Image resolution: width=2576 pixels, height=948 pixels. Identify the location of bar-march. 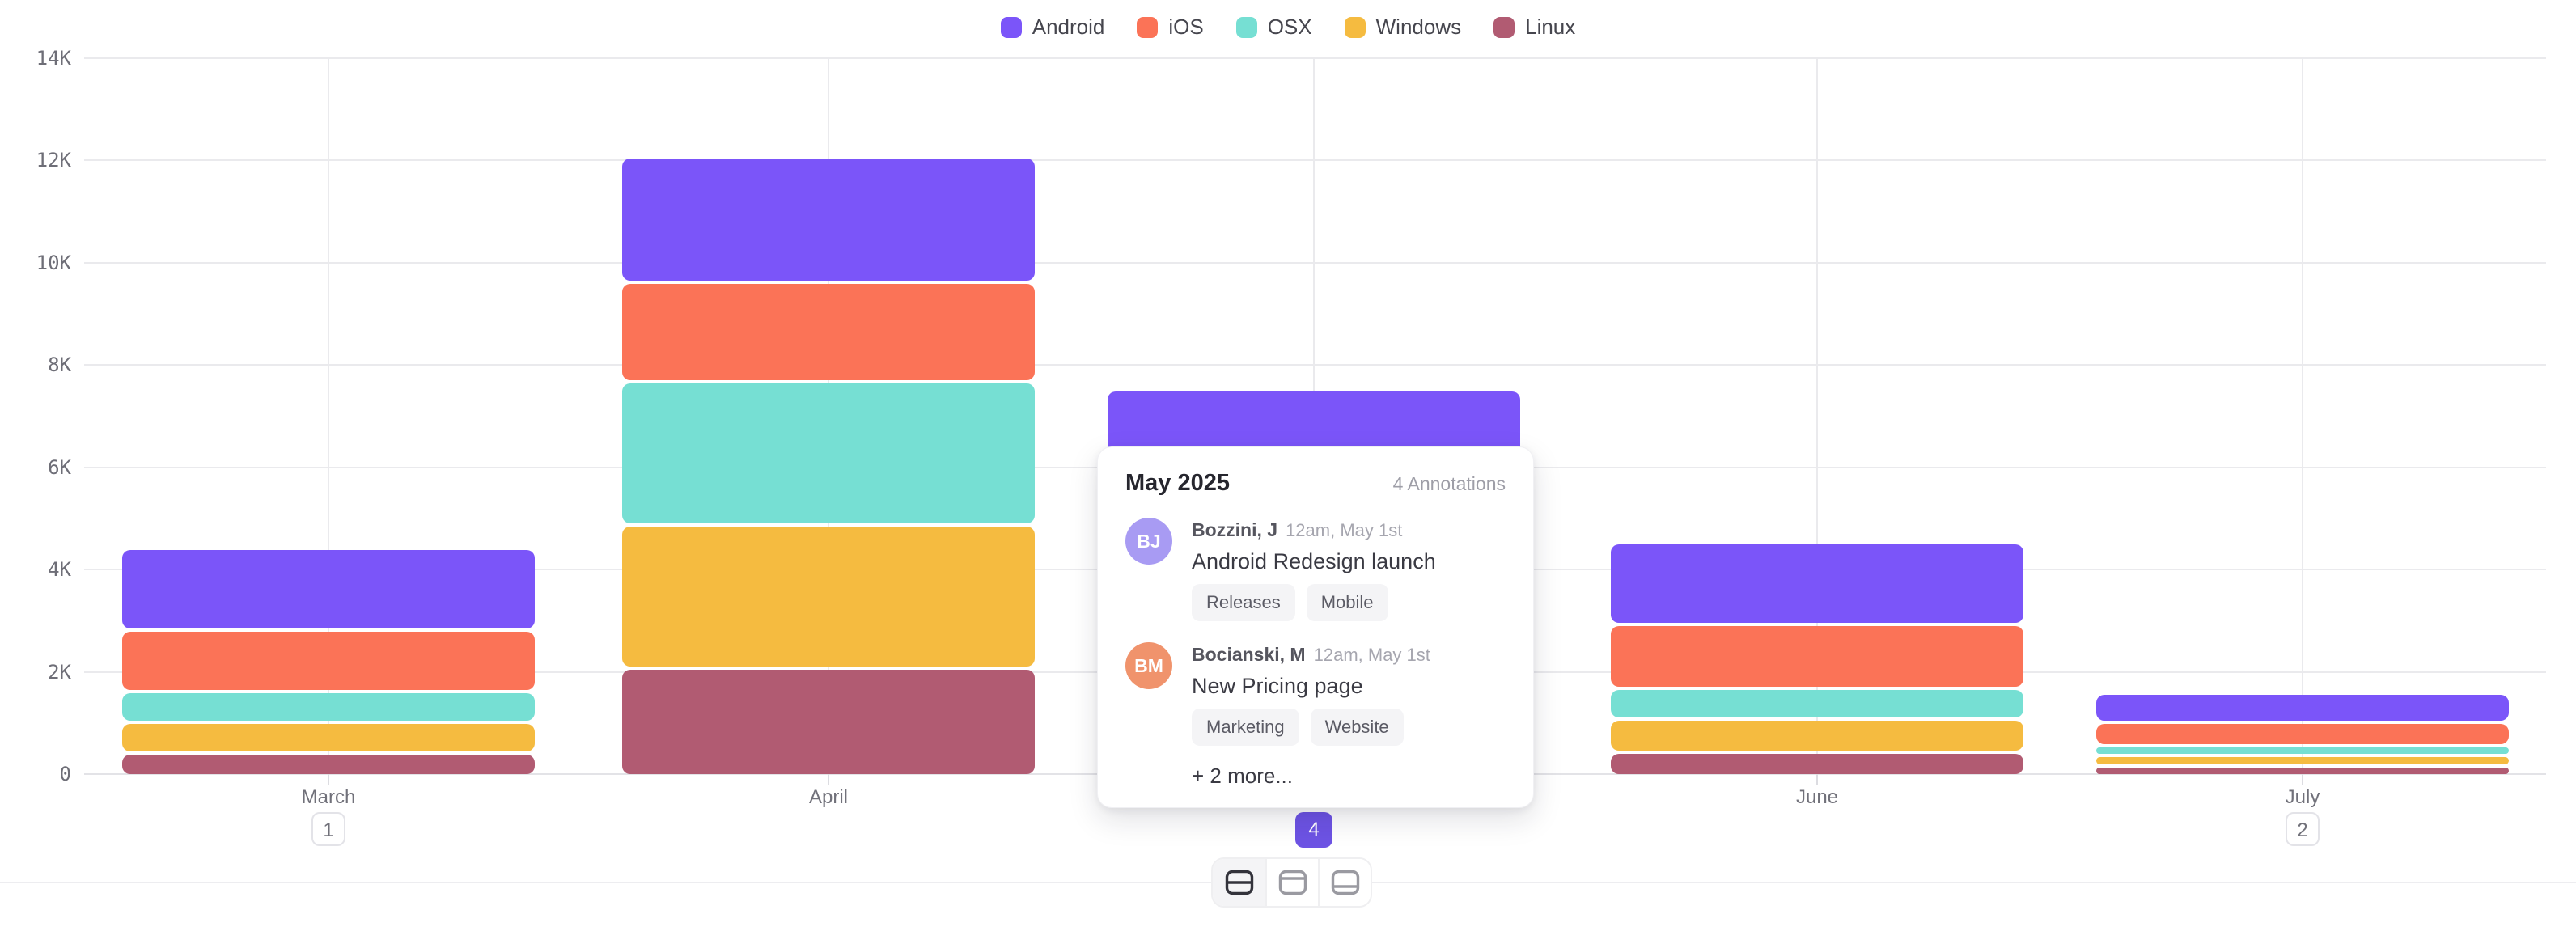
(328, 661).